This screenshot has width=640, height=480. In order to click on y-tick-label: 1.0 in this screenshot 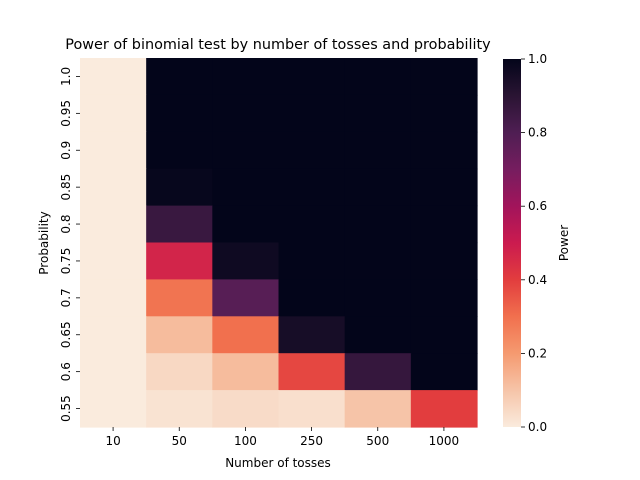, I will do `click(66, 76)`.